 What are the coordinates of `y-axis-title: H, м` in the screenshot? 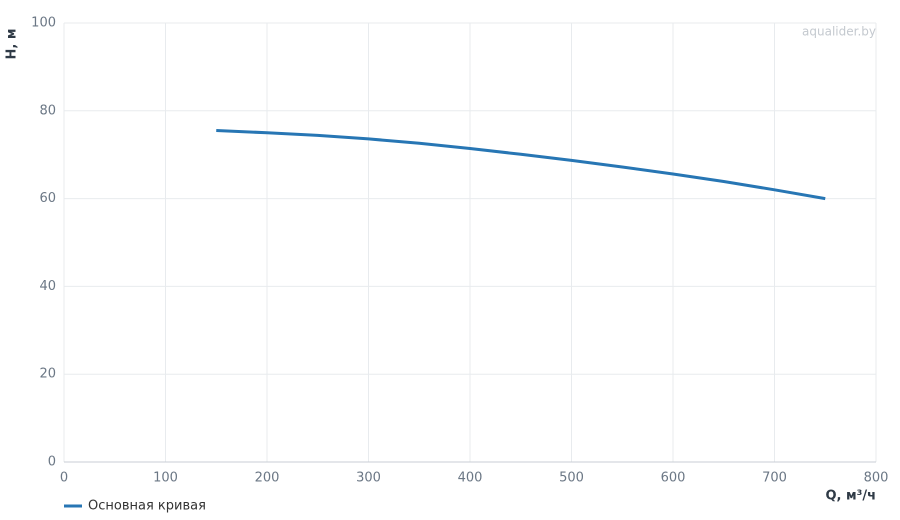 It's located at (12, 44).